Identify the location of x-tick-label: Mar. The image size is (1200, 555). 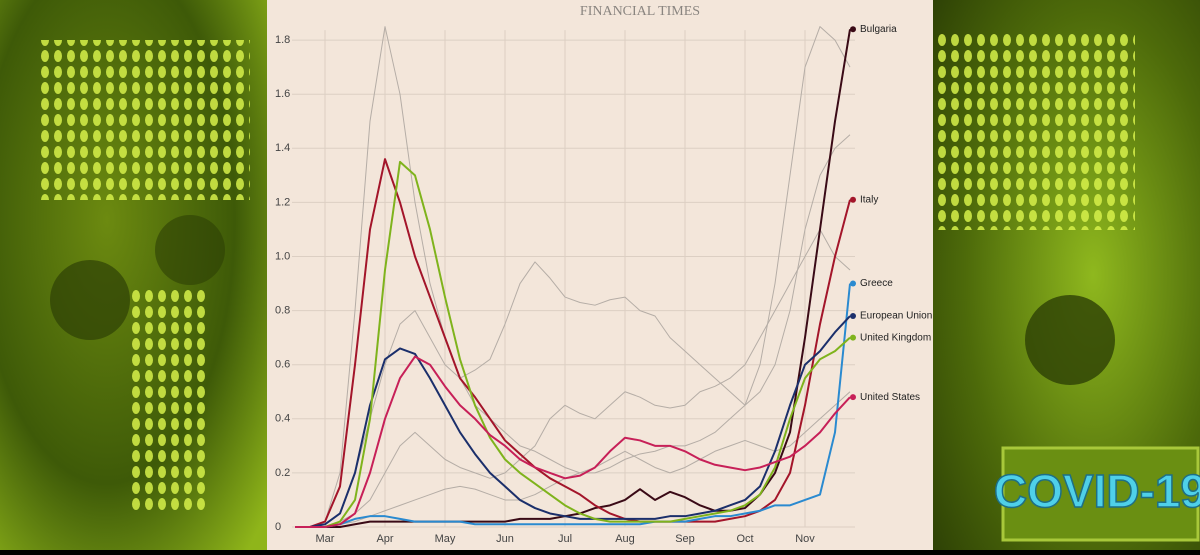
(325, 539).